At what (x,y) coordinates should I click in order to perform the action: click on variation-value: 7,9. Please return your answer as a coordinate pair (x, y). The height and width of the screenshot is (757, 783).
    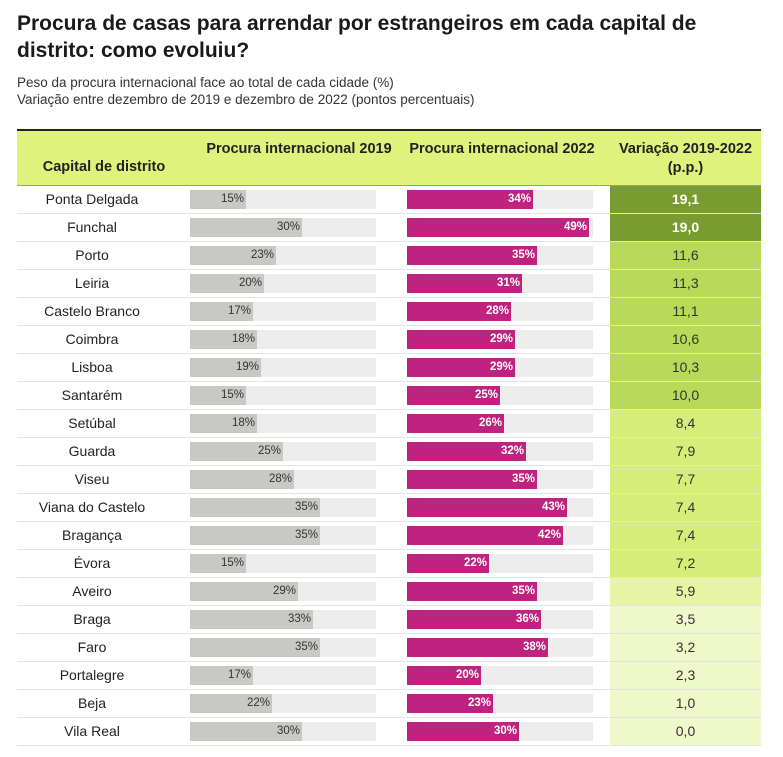
    Looking at the image, I should click on (685, 451).